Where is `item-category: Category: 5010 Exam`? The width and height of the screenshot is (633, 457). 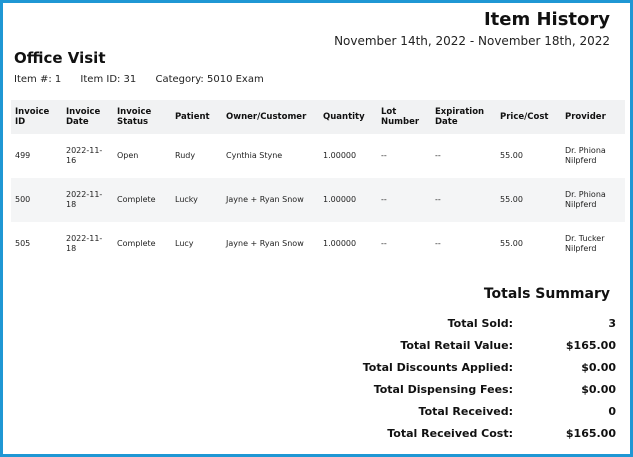
item-category: Category: 5010 Exam is located at coordinates (209, 79).